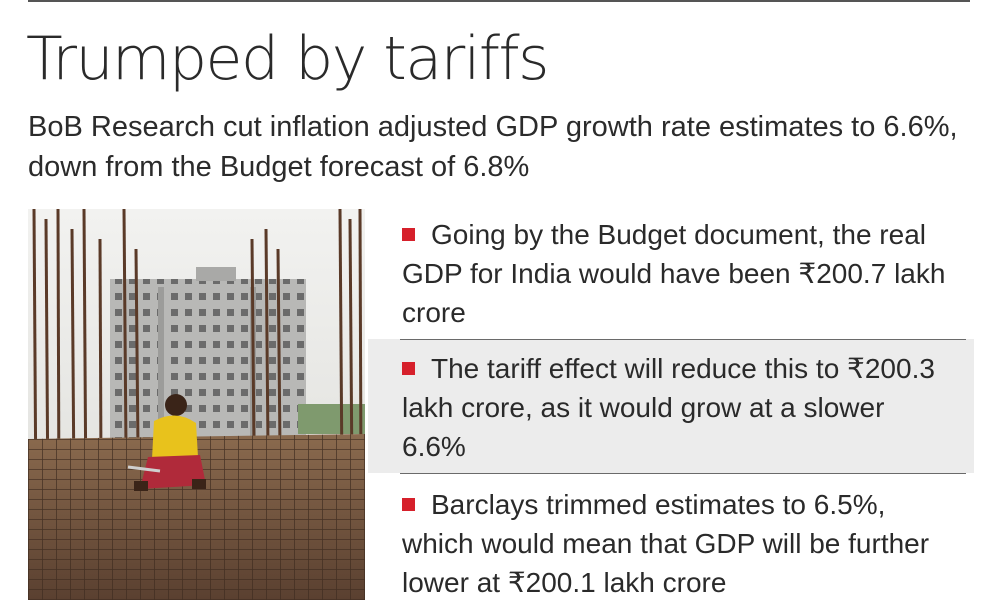 Image resolution: width=1000 pixels, height=602 pixels. What do you see at coordinates (166, 442) in the screenshot?
I see `worker-figure-icon` at bounding box center [166, 442].